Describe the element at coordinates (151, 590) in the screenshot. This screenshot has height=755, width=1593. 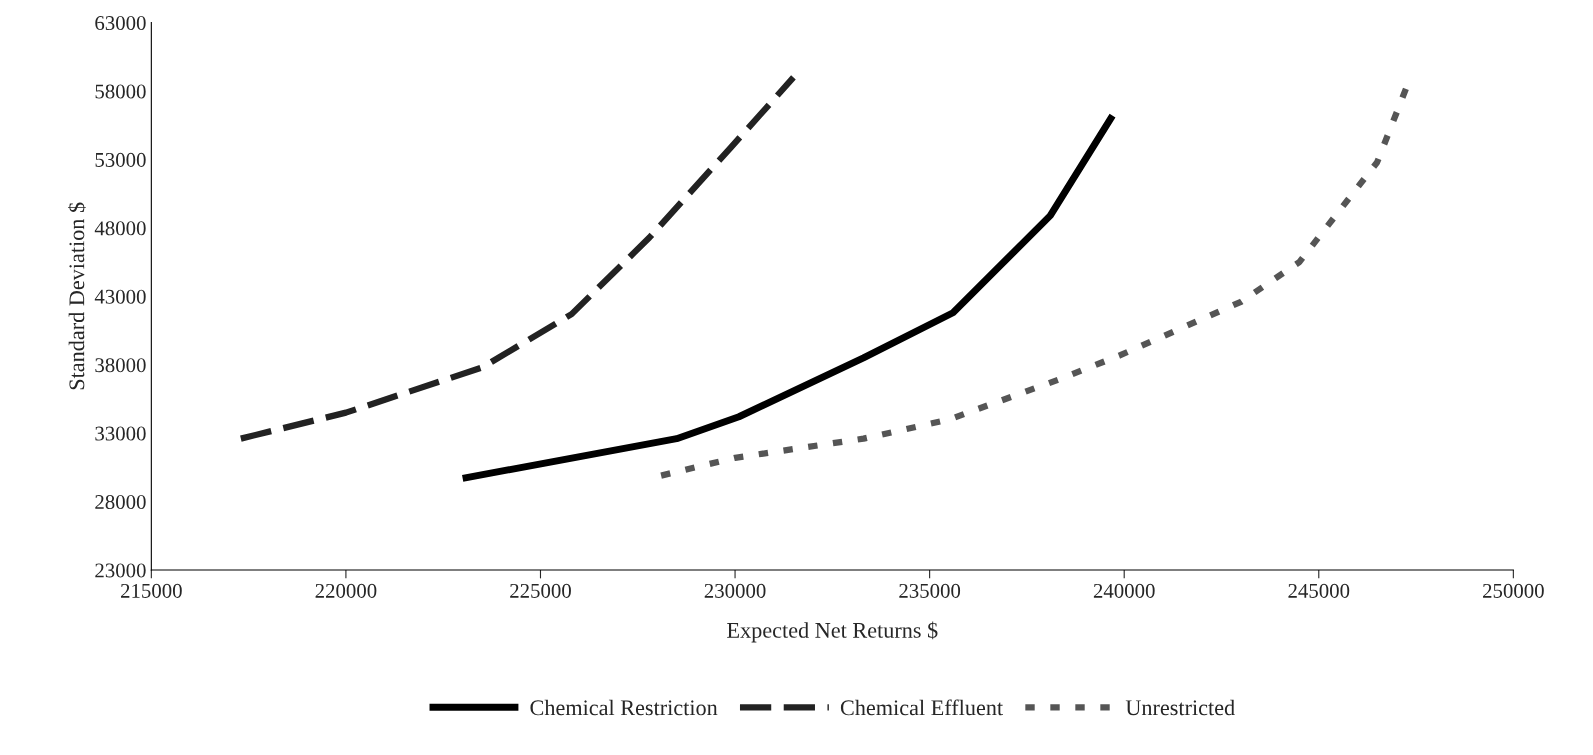
I see `x-tick-label: 215000` at that location.